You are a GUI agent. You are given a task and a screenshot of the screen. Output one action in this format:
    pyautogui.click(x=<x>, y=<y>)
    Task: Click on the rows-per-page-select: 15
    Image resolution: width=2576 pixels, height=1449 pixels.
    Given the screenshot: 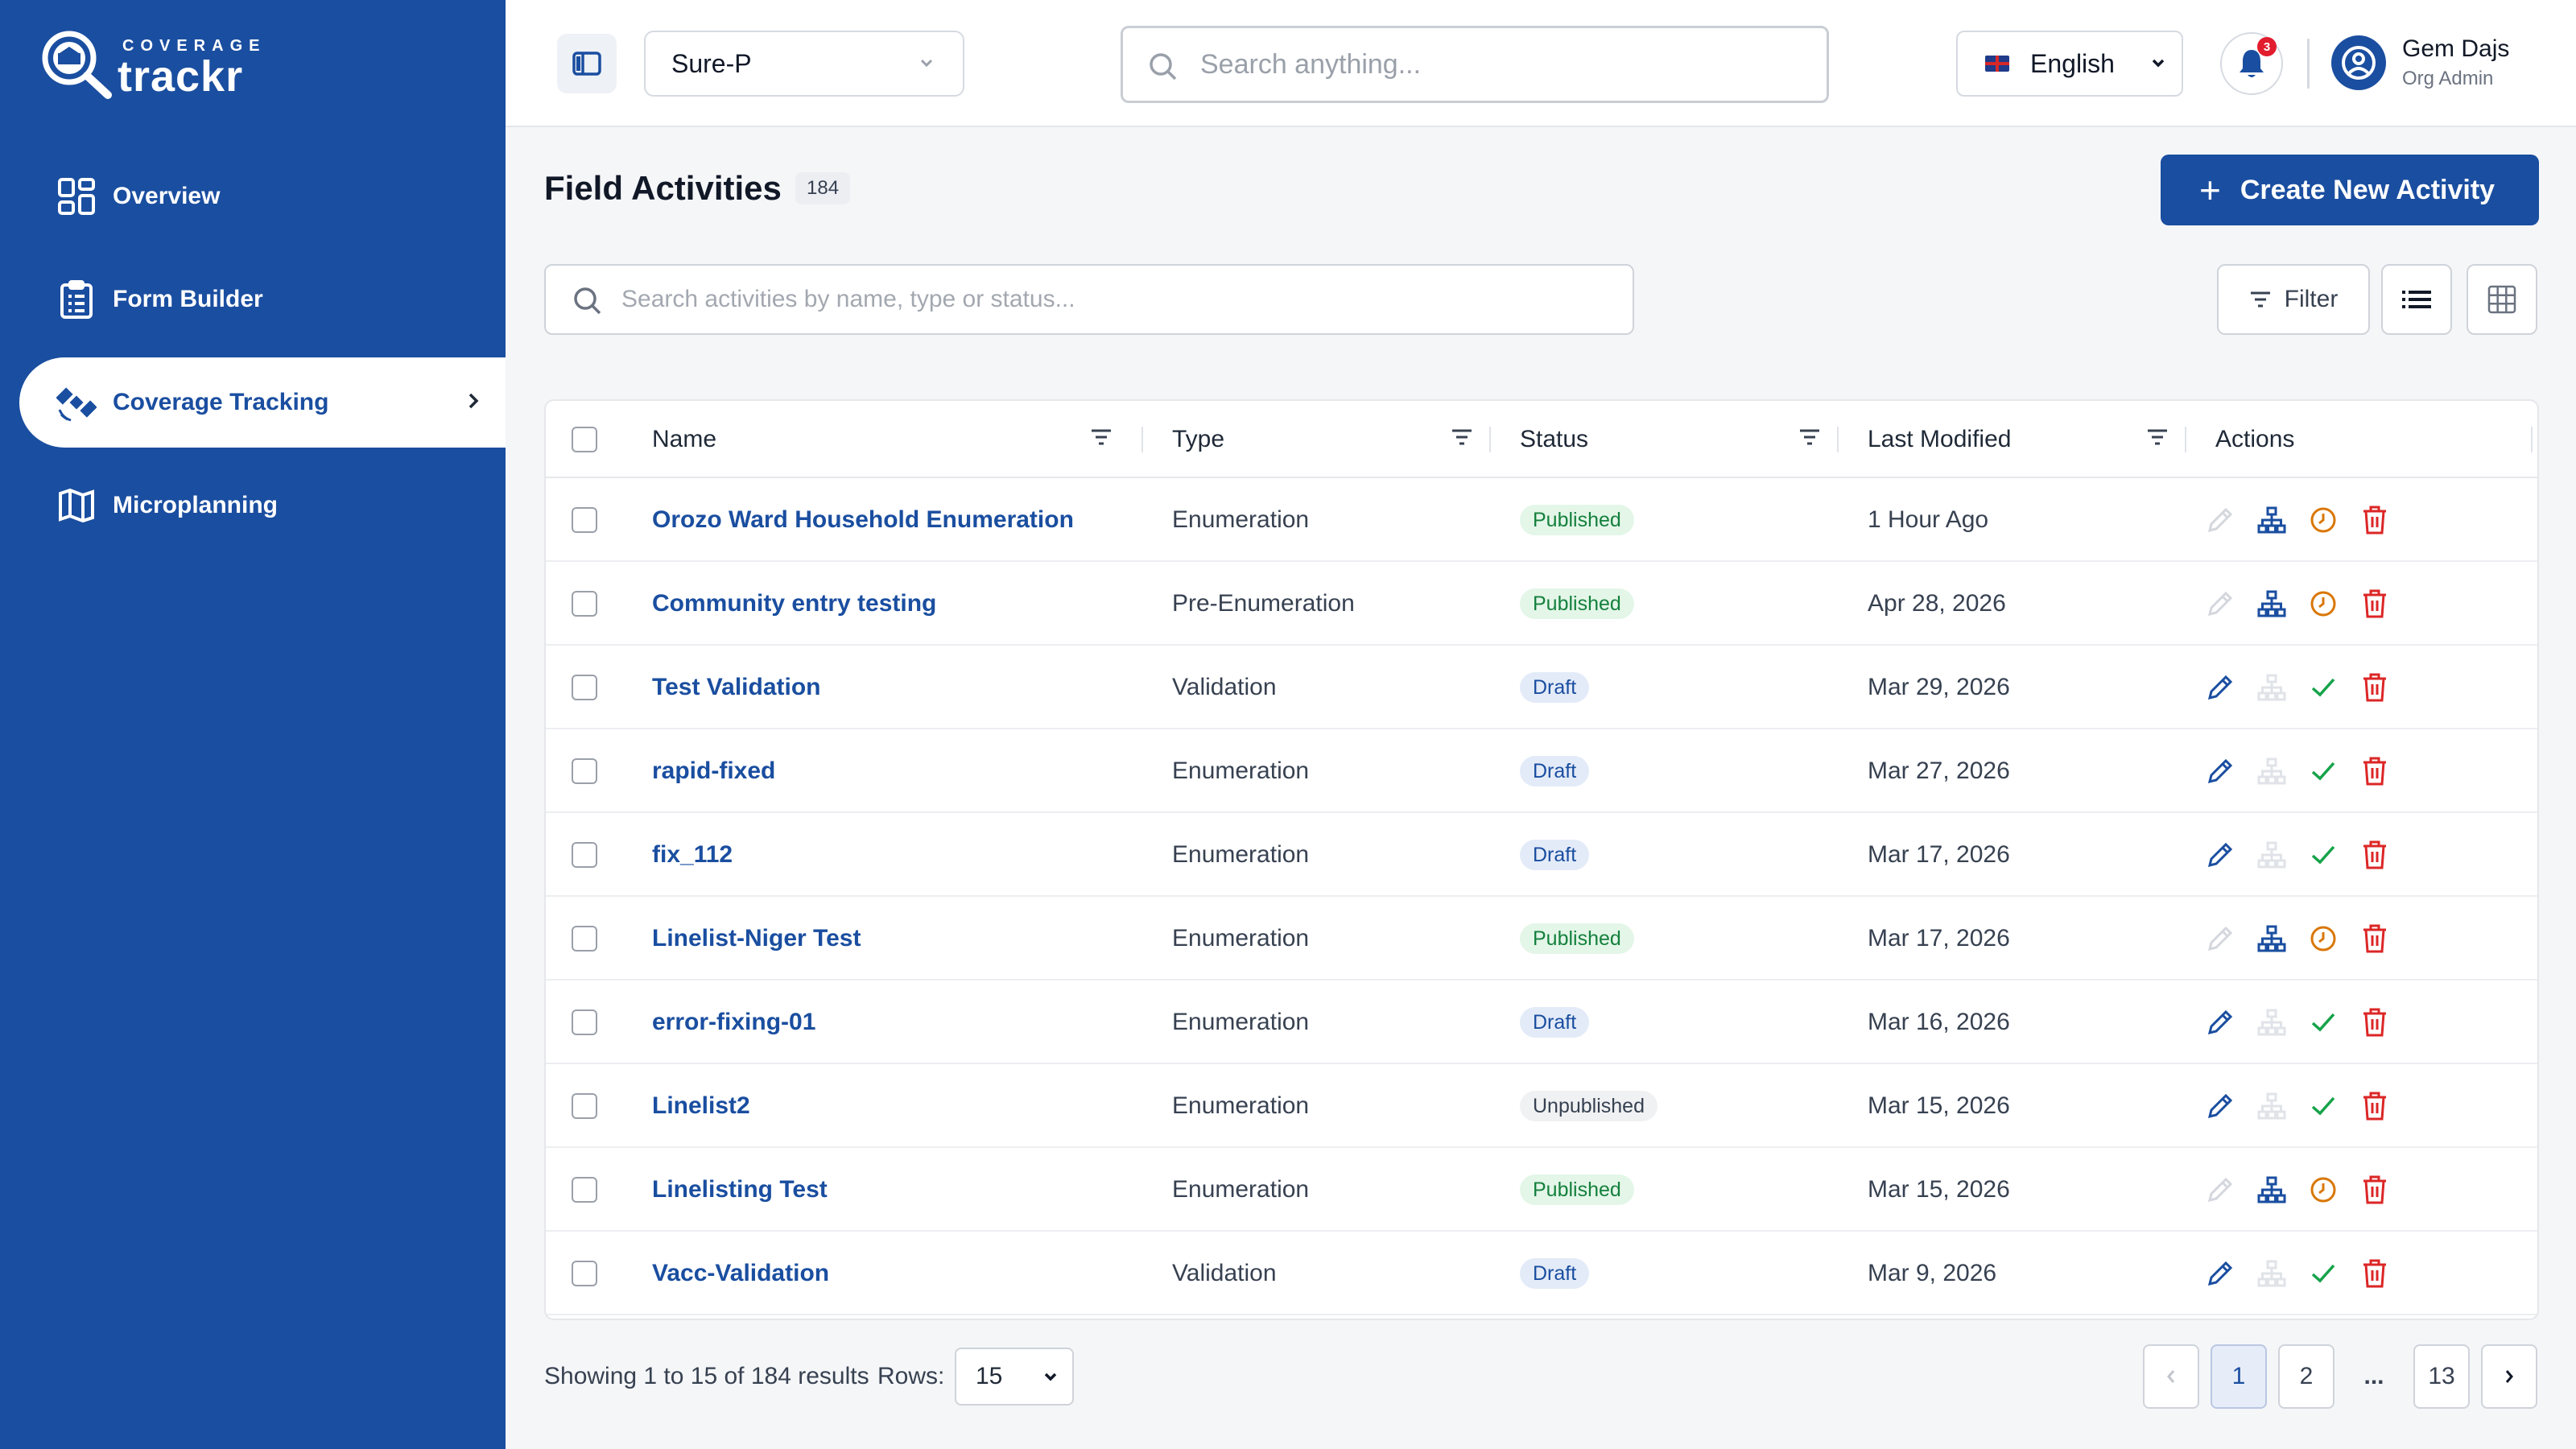 What is the action you would take?
    pyautogui.click(x=1014, y=1377)
    